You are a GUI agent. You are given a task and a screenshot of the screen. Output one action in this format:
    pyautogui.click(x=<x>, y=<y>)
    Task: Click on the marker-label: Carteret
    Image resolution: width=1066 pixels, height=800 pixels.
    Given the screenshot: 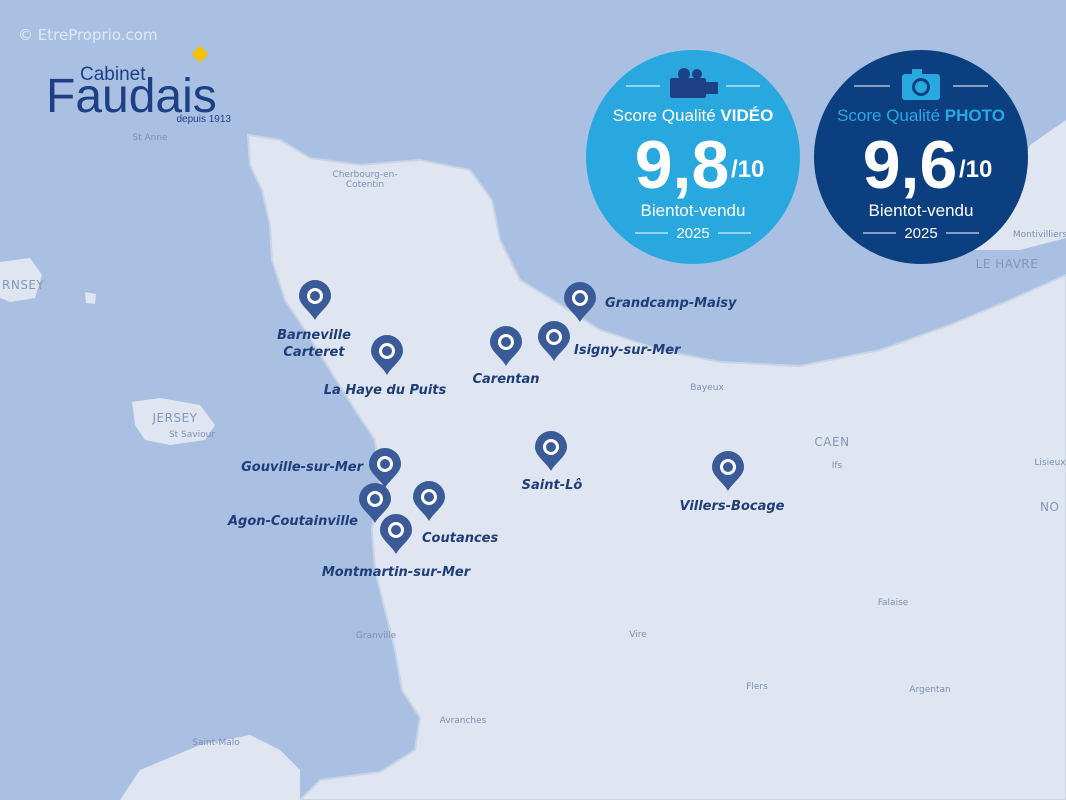 What is the action you would take?
    pyautogui.click(x=314, y=352)
    